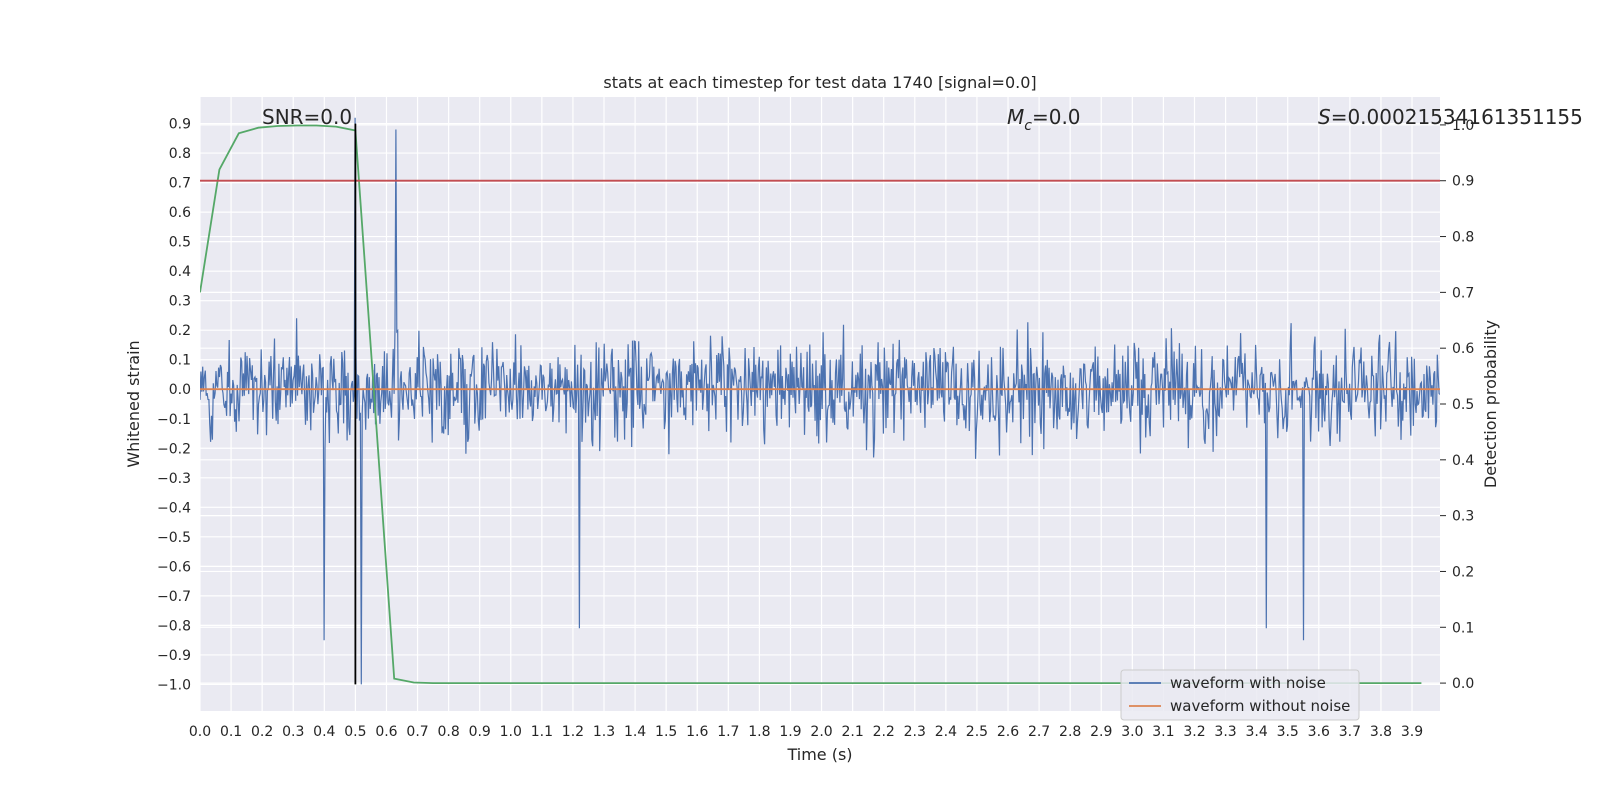  What do you see at coordinates (1257, 732) in the screenshot?
I see `x-tick-label: 3.4` at bounding box center [1257, 732].